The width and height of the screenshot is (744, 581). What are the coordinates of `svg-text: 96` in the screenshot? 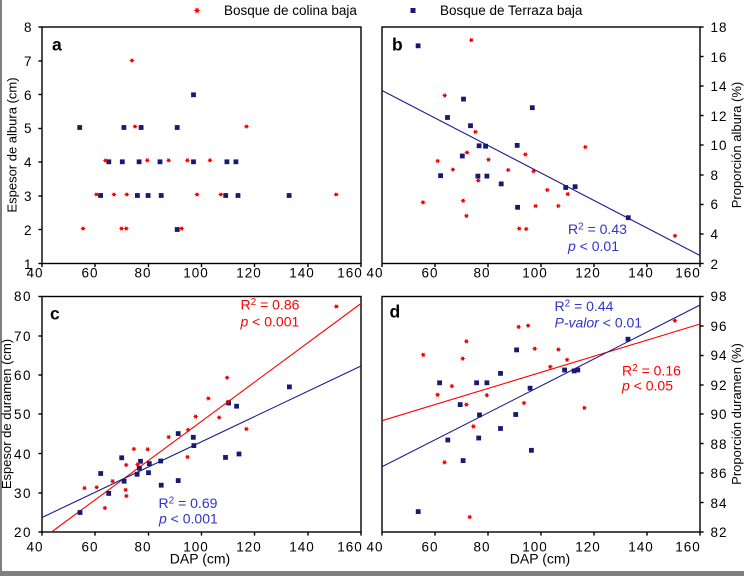 It's located at (719, 326).